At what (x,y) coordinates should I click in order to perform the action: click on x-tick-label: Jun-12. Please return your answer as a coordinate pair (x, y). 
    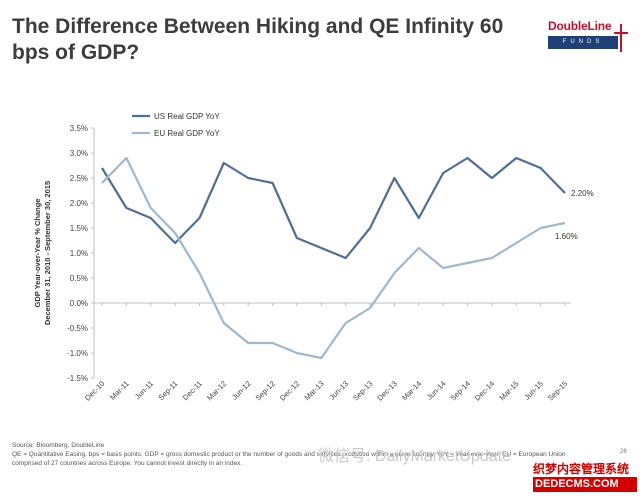
    Looking at the image, I should click on (241, 390).